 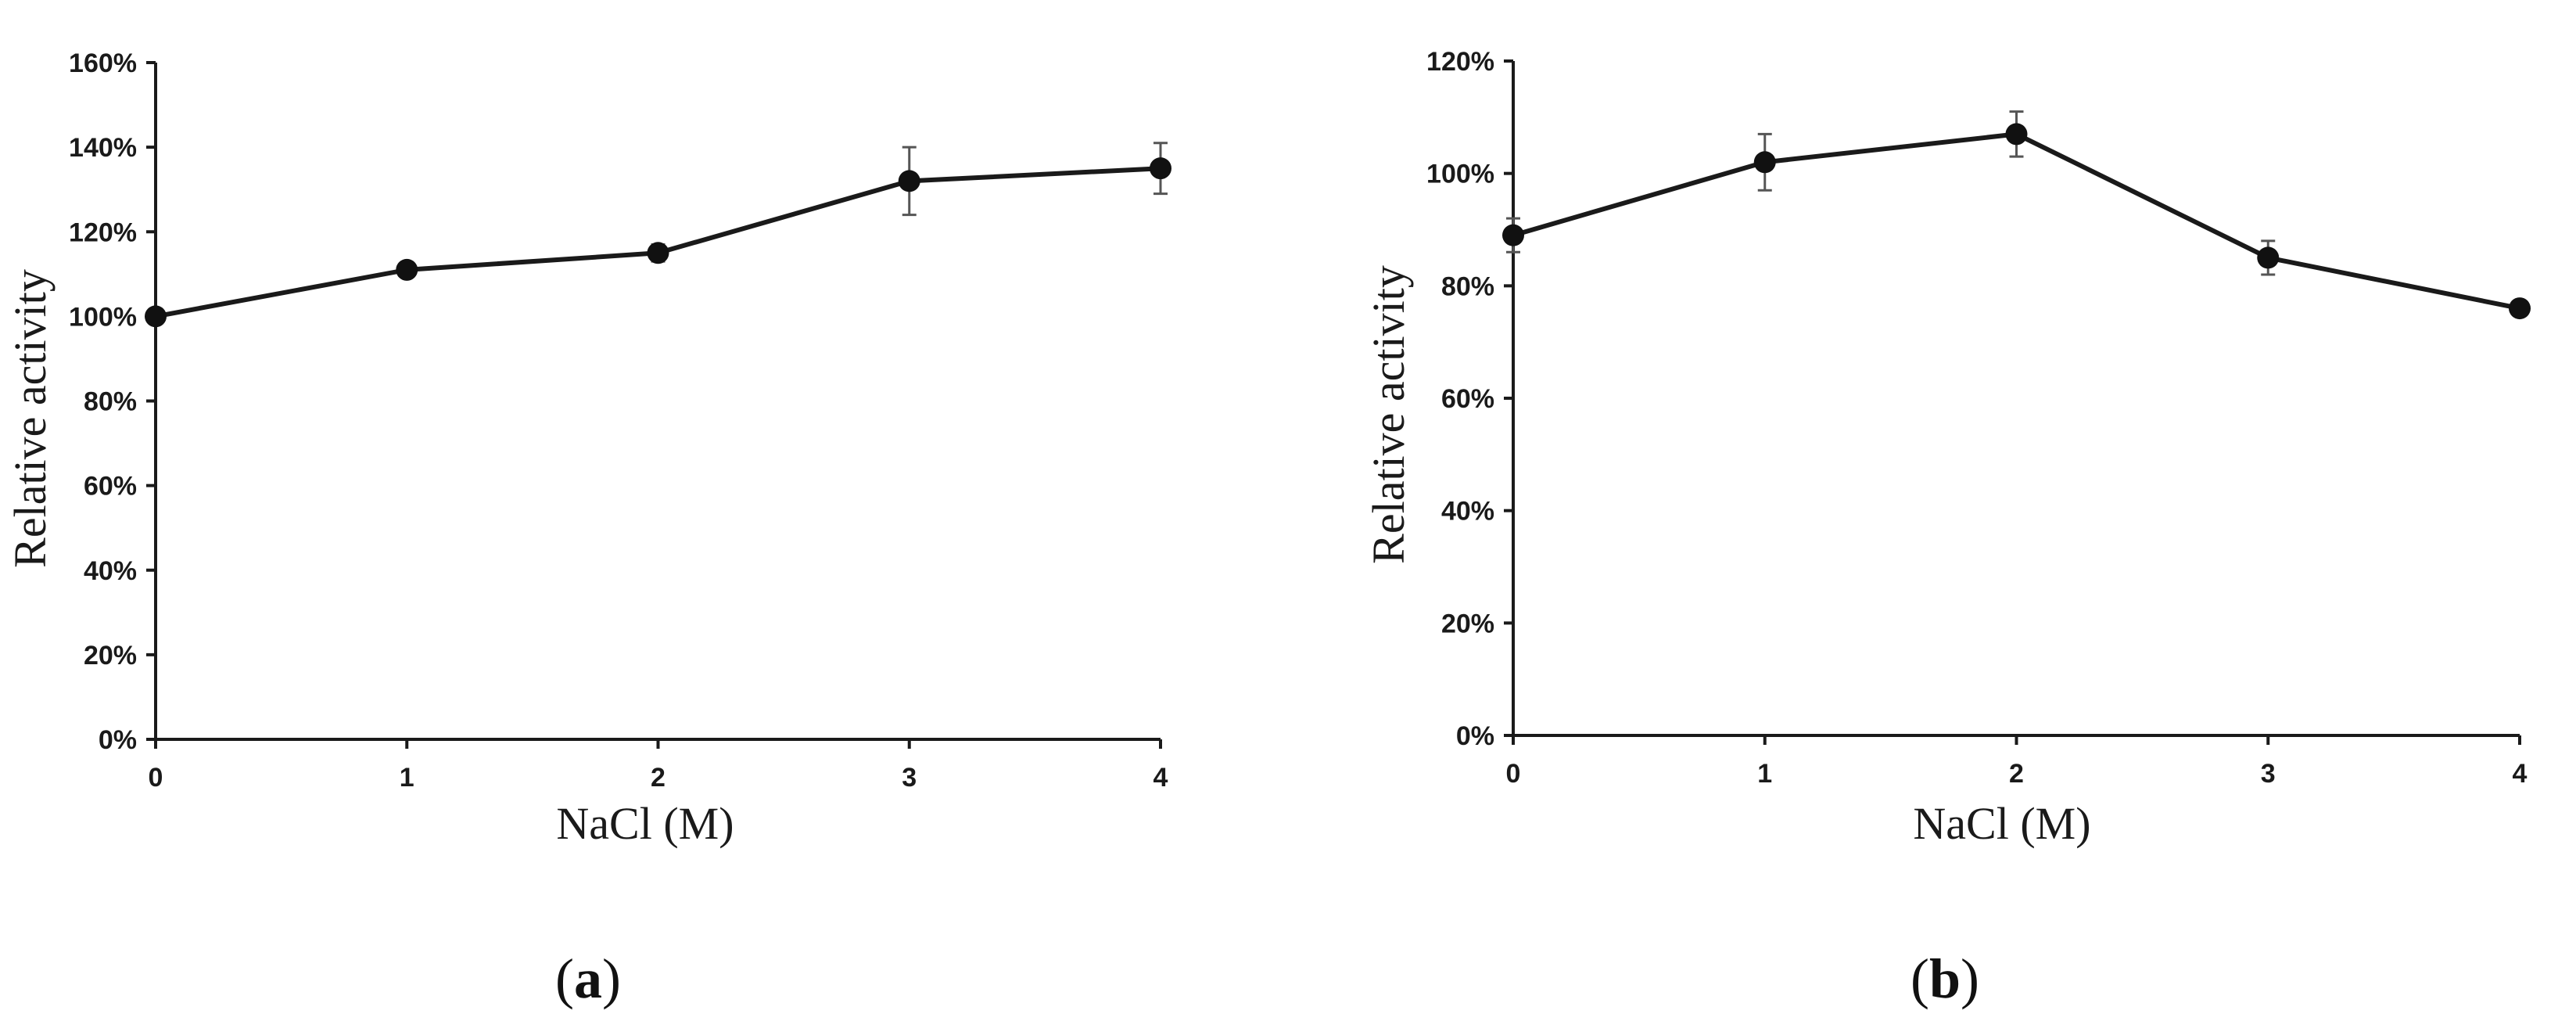 What do you see at coordinates (588, 978) in the screenshot?
I see `panel-label: (a)` at bounding box center [588, 978].